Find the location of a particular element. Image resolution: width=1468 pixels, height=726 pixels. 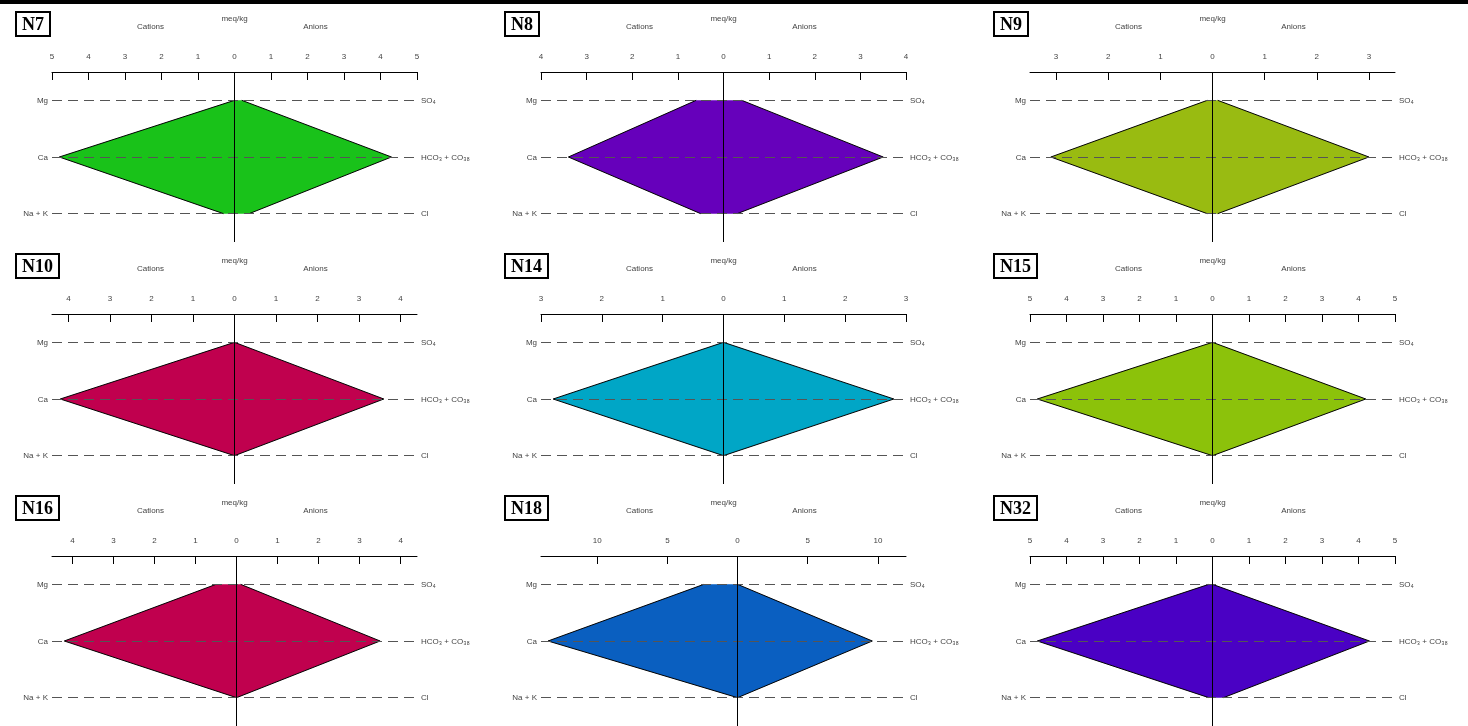

x-tick-label: 10 is located at coordinates (597, 540).